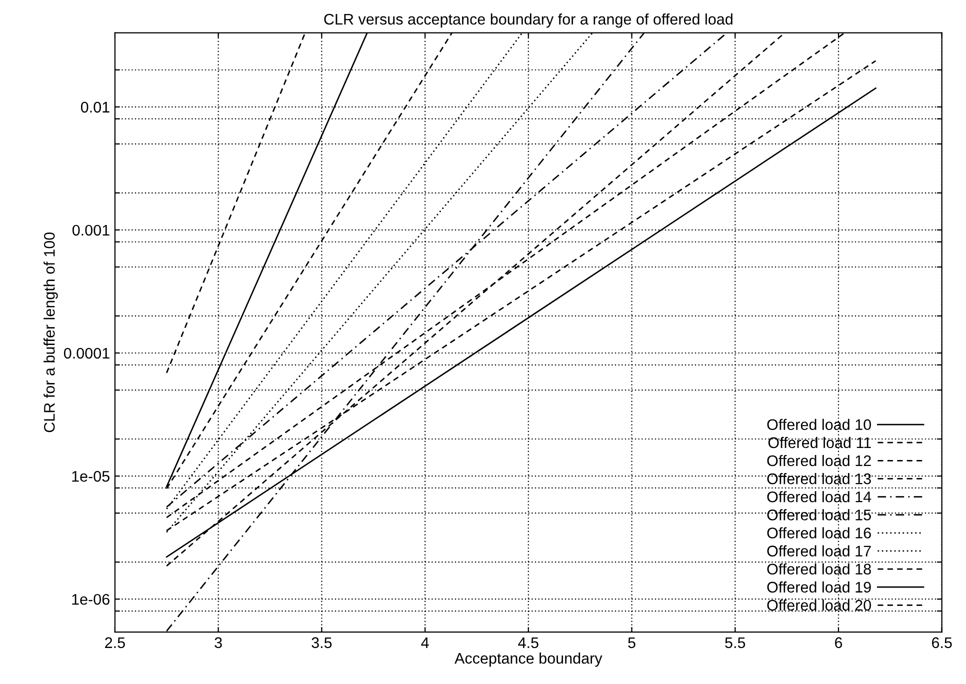 The width and height of the screenshot is (966, 684). What do you see at coordinates (819, 569) in the screenshot?
I see `legend-label: Offered load 18` at bounding box center [819, 569].